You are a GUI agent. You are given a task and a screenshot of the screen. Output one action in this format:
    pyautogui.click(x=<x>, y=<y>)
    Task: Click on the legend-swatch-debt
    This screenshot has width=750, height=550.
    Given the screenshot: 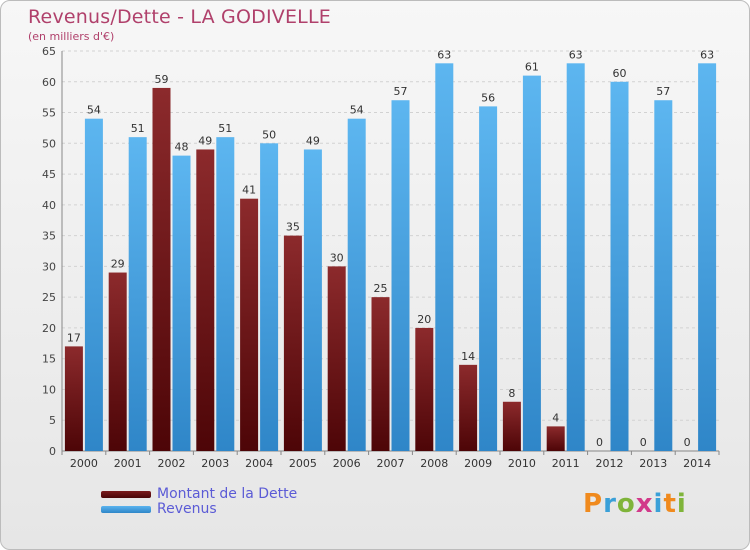 What is the action you would take?
    pyautogui.click(x=126, y=494)
    